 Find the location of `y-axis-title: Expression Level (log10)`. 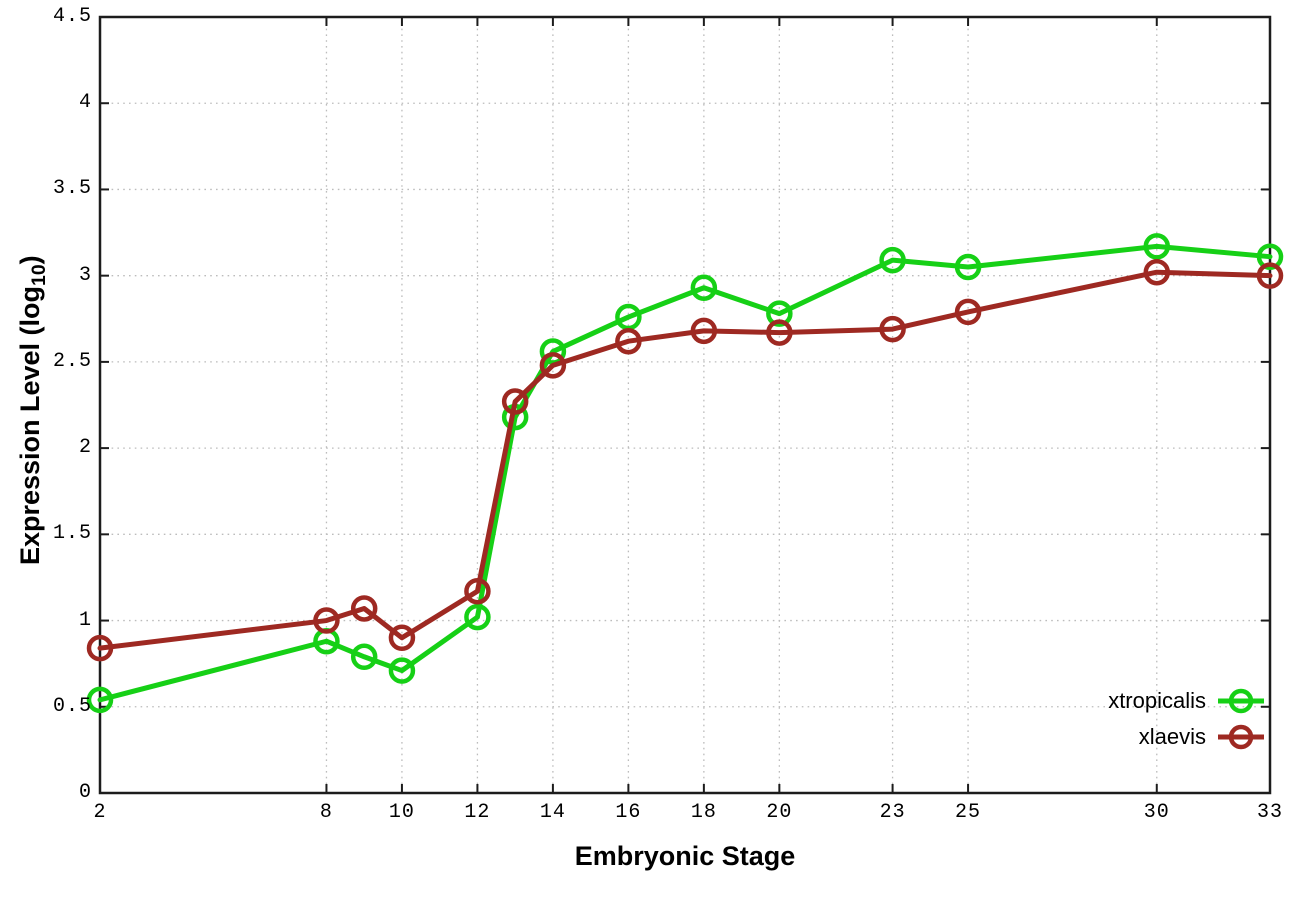

y-axis-title: Expression Level (log10) is located at coordinates (33, 410).